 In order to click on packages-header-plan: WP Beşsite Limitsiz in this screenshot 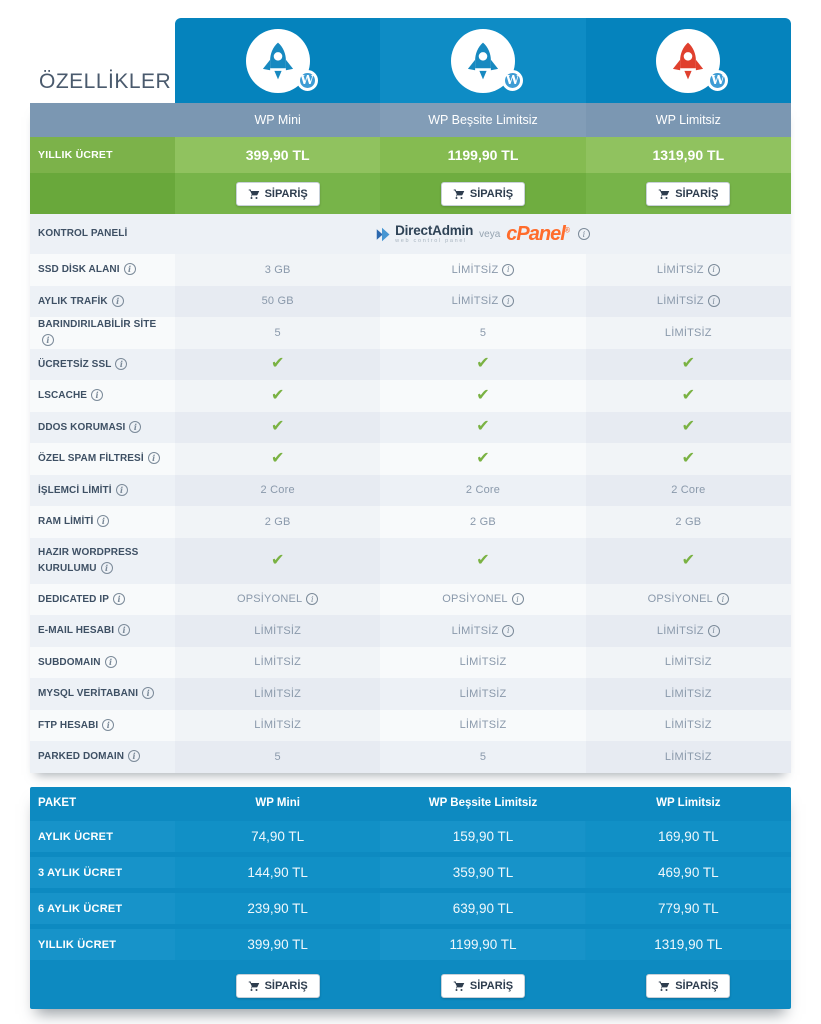, I will do `click(483, 802)`.